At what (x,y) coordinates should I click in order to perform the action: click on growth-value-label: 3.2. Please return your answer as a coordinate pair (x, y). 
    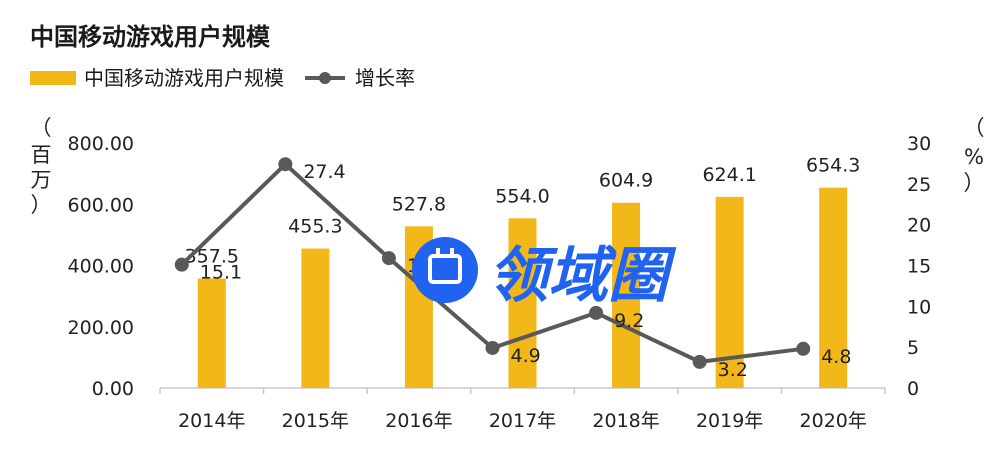
    Looking at the image, I should click on (733, 370).